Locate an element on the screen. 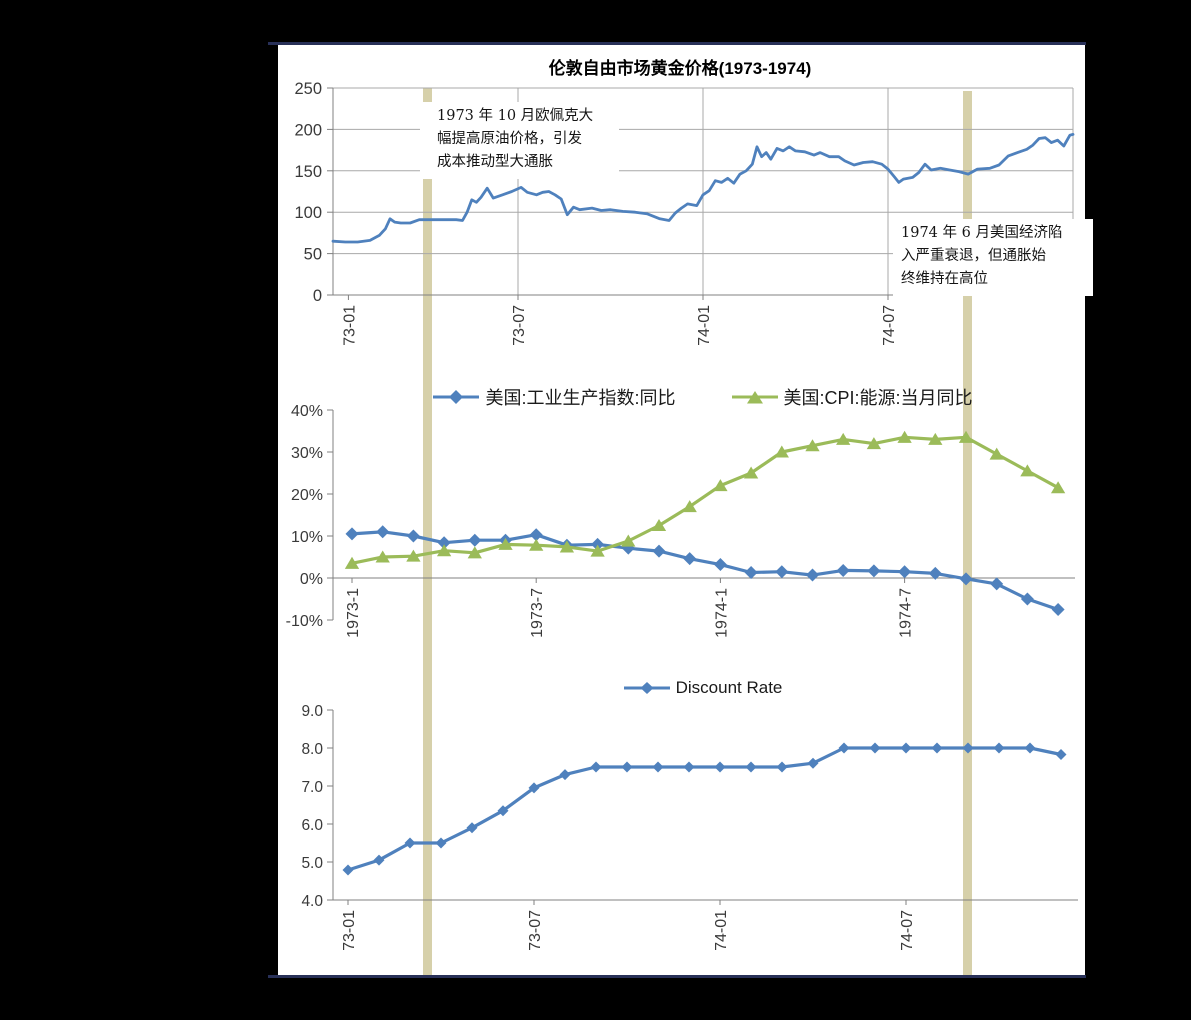 Image resolution: width=1191 pixels, height=1020 pixels. triangle-marker-icon is located at coordinates (754, 397).